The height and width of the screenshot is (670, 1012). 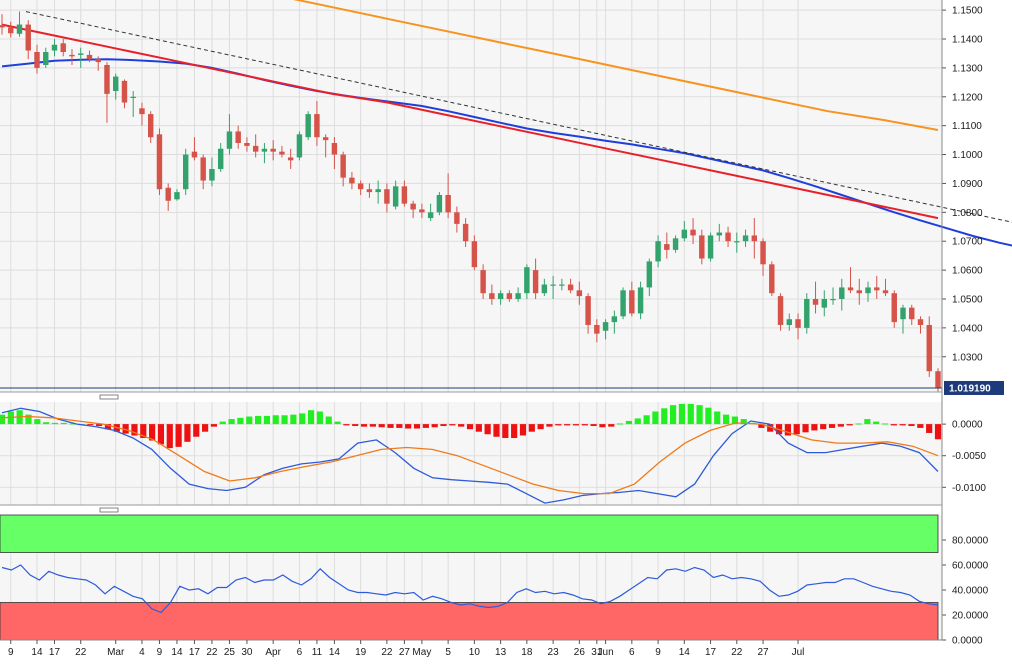 I want to click on rsi-oversold-zone, so click(x=469, y=621).